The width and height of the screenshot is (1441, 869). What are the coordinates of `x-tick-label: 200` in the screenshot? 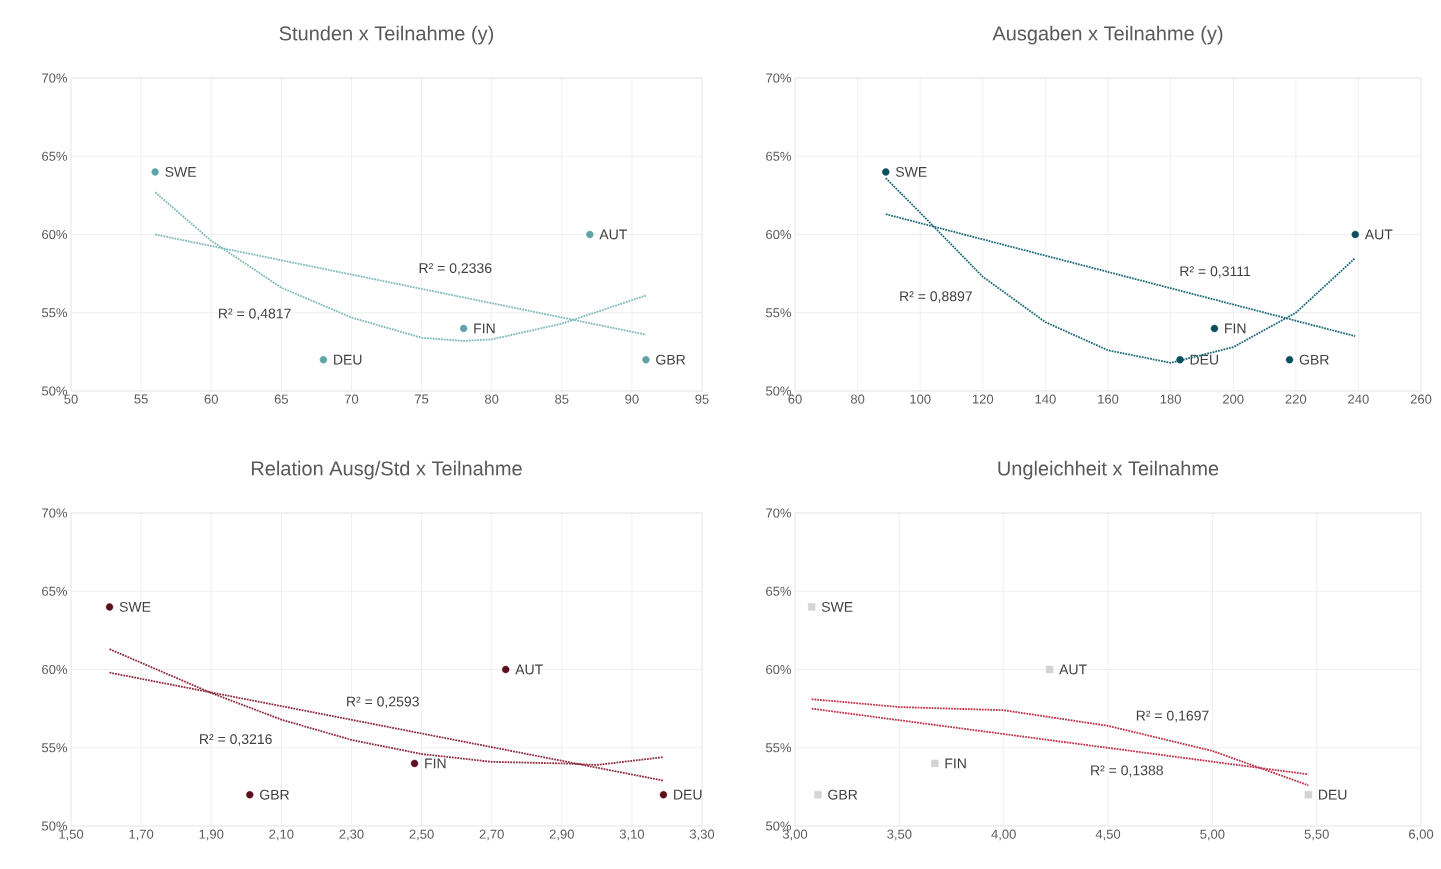 It's located at (1233, 399).